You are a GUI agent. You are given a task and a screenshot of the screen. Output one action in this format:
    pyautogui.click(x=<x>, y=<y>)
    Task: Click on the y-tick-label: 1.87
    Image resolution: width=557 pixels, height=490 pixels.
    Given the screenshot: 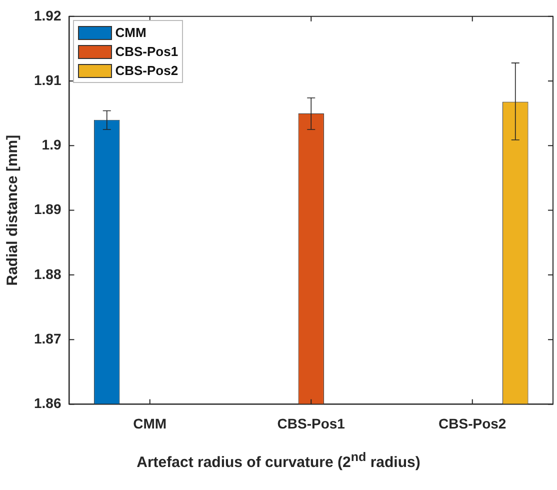 What is the action you would take?
    pyautogui.click(x=48, y=338)
    